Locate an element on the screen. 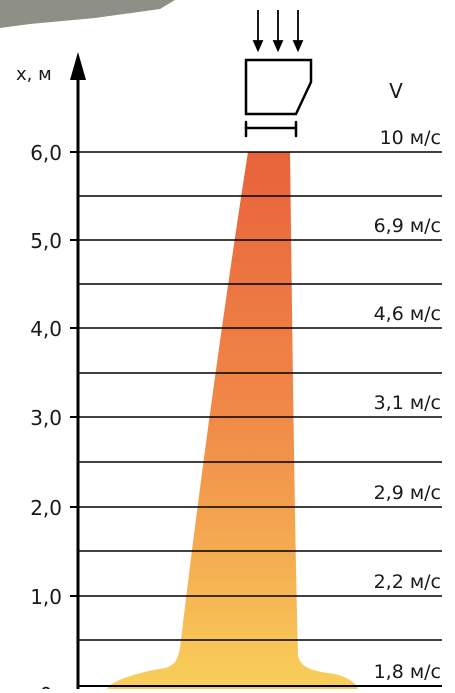  y-tick-label: 5,0 is located at coordinates (46, 241).